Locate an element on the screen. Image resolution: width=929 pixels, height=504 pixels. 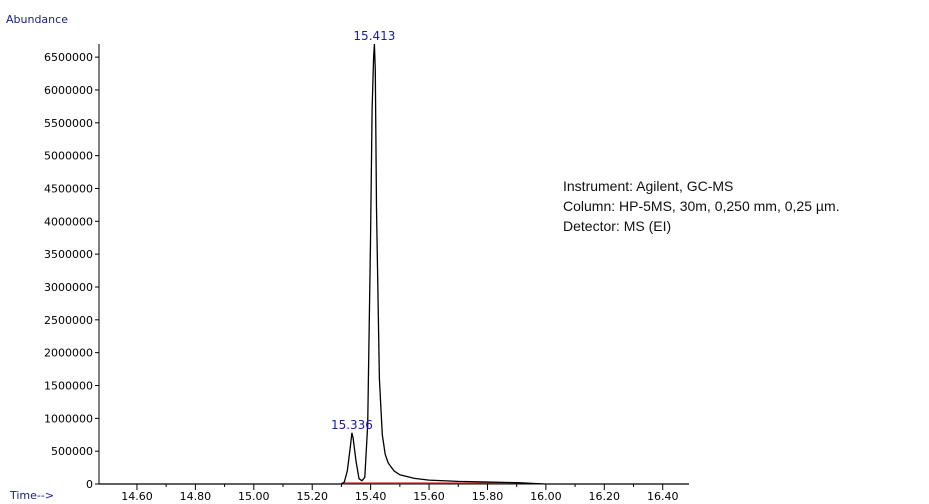
y-tick-label: 1000000 is located at coordinates (68, 418).